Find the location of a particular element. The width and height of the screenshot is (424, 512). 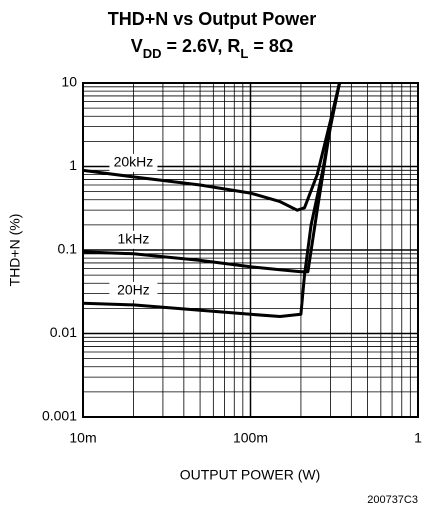

y-axis-label: THD+N (%) is located at coordinates (15, 250).